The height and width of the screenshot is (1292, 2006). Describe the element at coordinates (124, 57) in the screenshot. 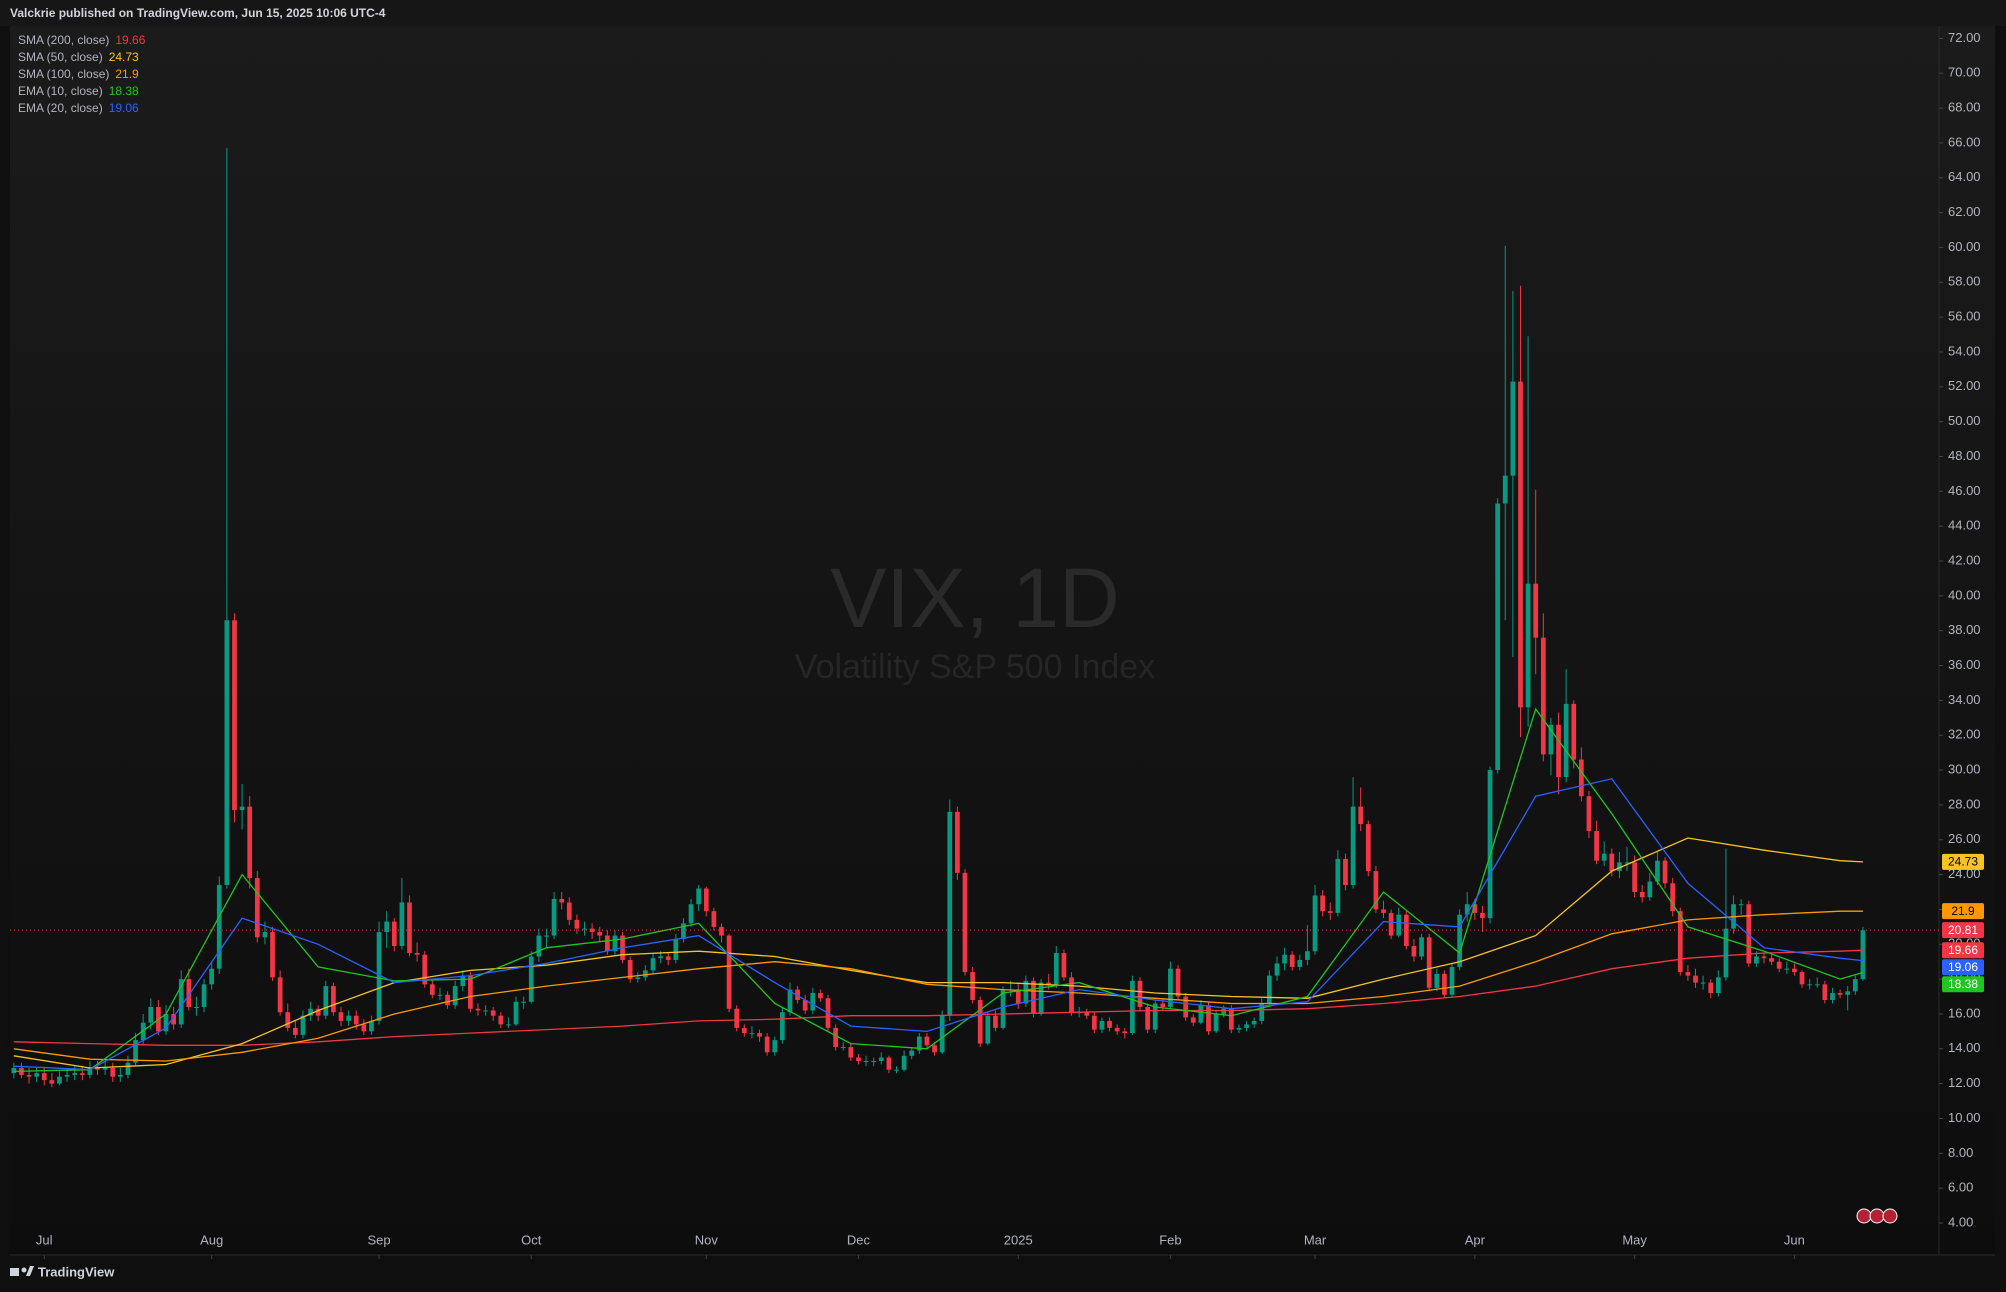

I see `legend-value: 24.73` at that location.